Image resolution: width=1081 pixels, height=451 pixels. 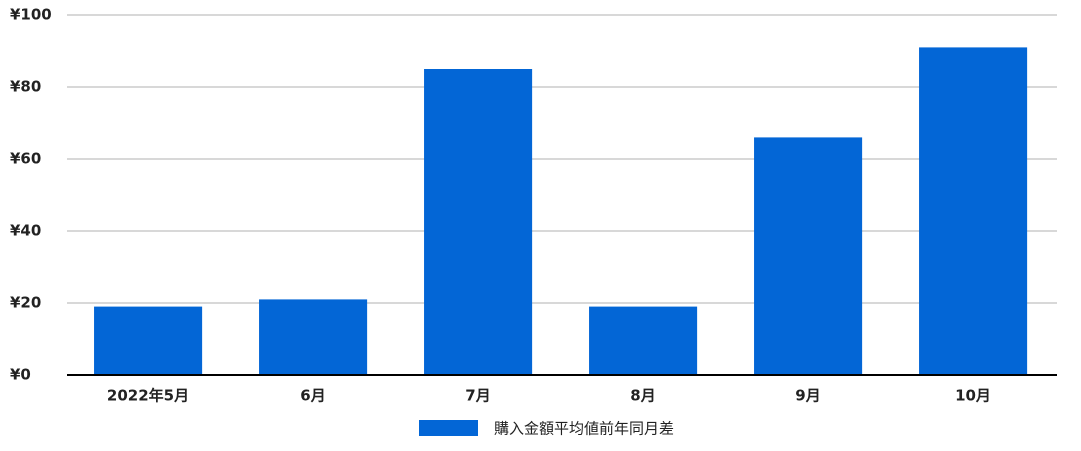 I want to click on y-tick-label: ¥60, so click(x=25, y=159).